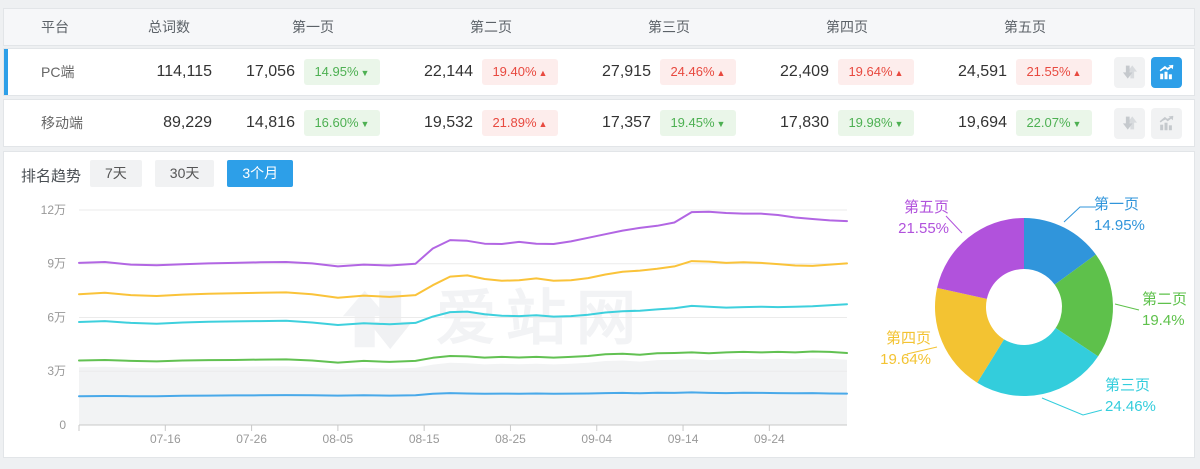 The height and width of the screenshot is (469, 1200). I want to click on change-pct: 24.46%, so click(692, 71).